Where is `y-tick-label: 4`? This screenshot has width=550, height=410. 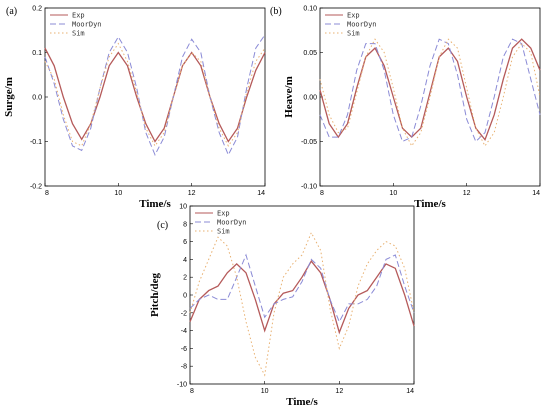
y-tick-label: 4 is located at coordinates (185, 260).